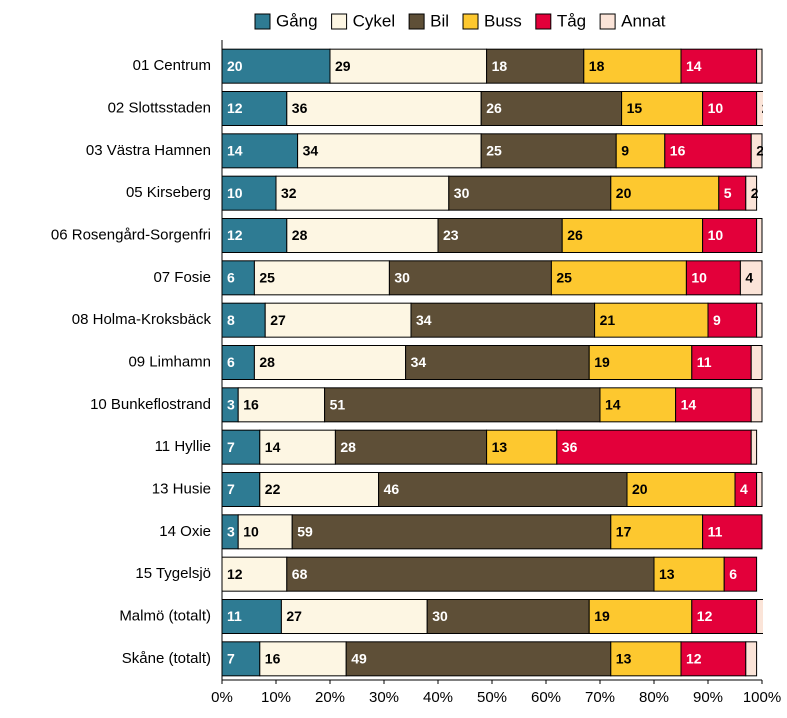 This screenshot has width=787, height=718. I want to click on y-tick-label: Skåne (totalt), so click(166, 658).